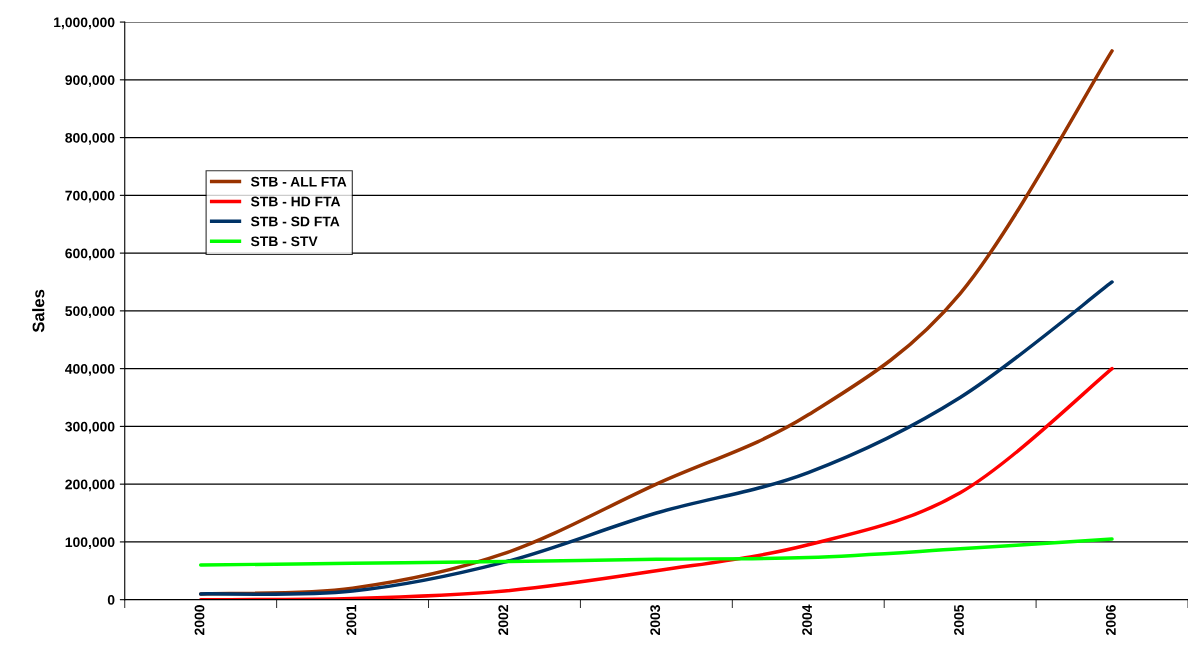 The height and width of the screenshot is (649, 1188). What do you see at coordinates (90, 81) in the screenshot?
I see `y-tick-label: 900,000` at bounding box center [90, 81].